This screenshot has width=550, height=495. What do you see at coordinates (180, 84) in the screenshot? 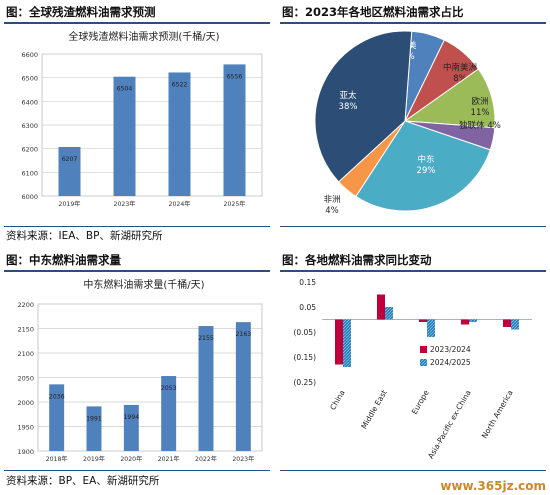
I see `data-label: 6522` at bounding box center [180, 84].